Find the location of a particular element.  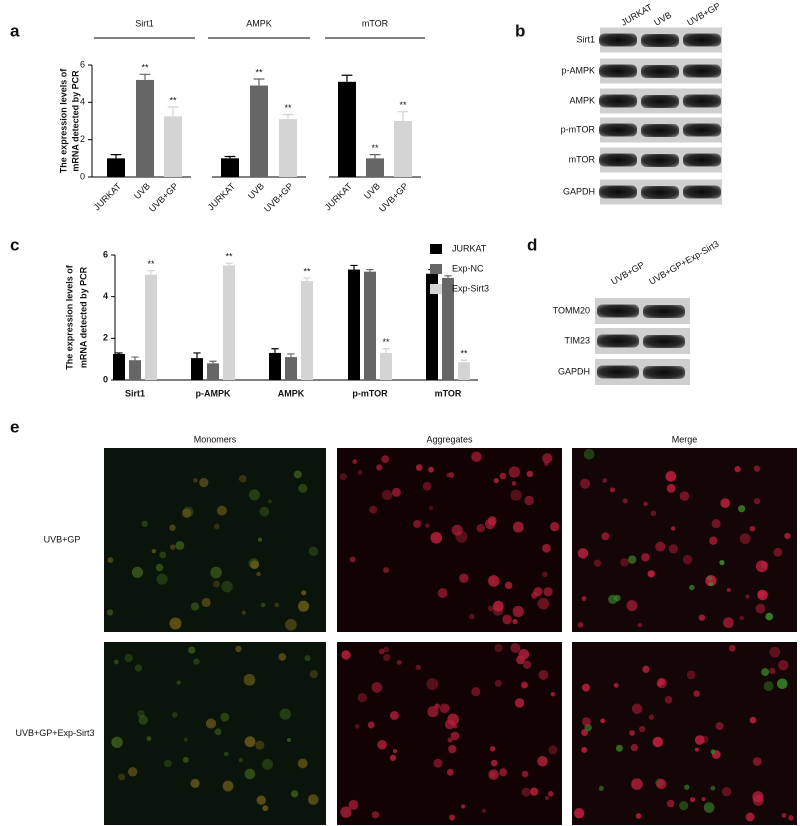

lane-label: UVB+GP is located at coordinates (703, 14).